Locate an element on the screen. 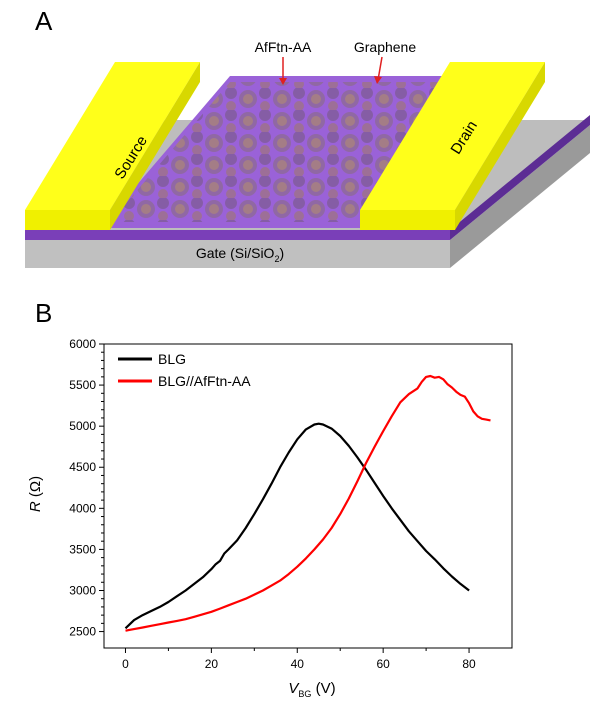 The image size is (590, 709). y-tick-label-3: 4000 is located at coordinates (82, 508).